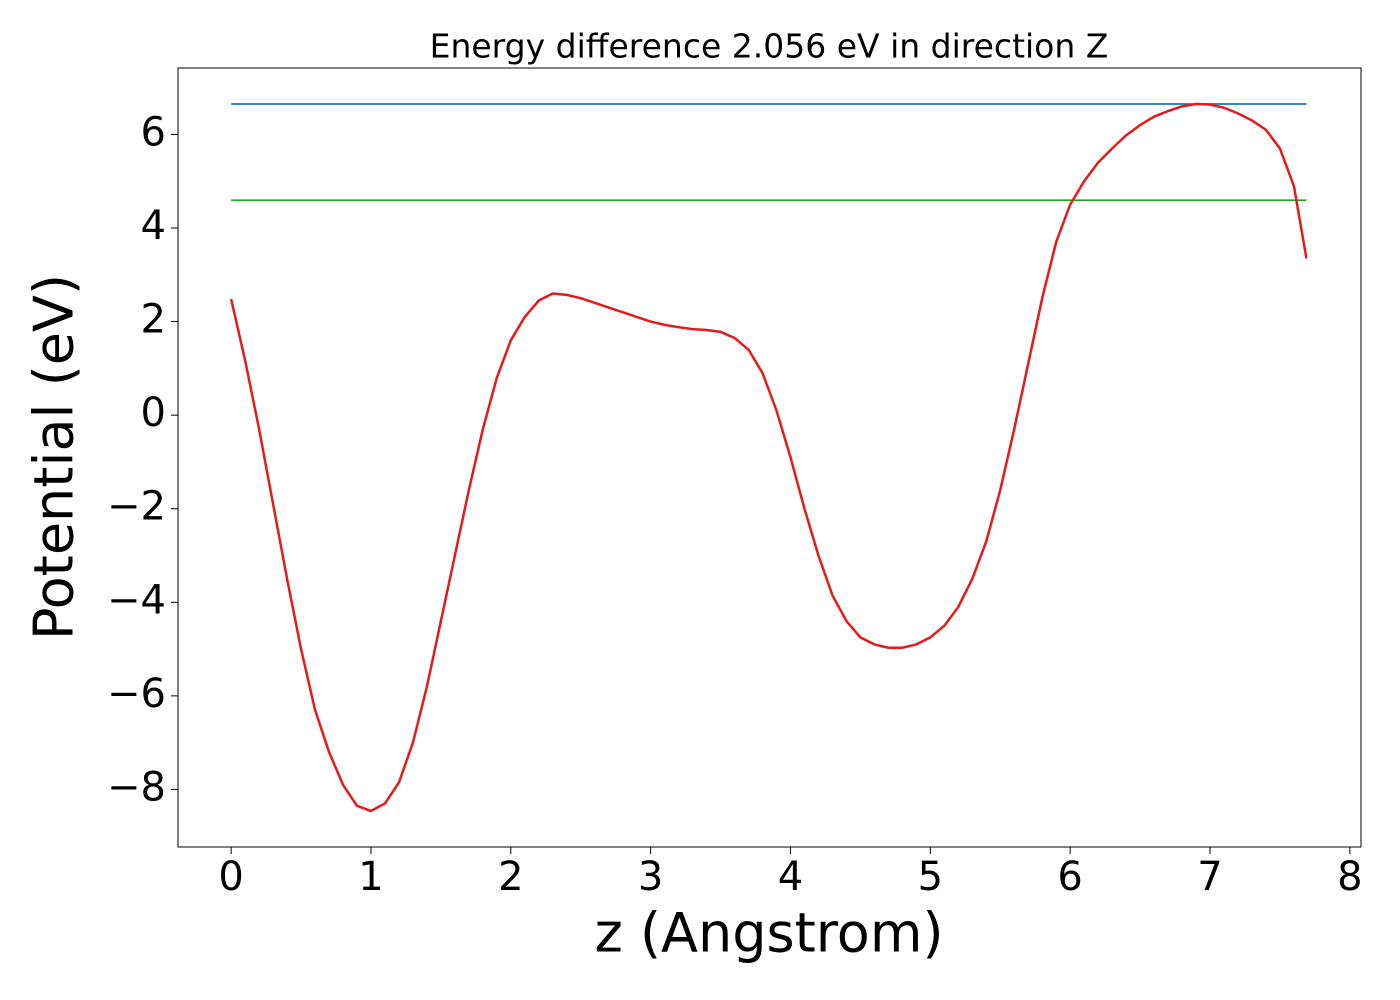 The height and width of the screenshot is (1000, 1400). What do you see at coordinates (54, 457) in the screenshot?
I see `y-axis-label: Potential (eV)` at bounding box center [54, 457].